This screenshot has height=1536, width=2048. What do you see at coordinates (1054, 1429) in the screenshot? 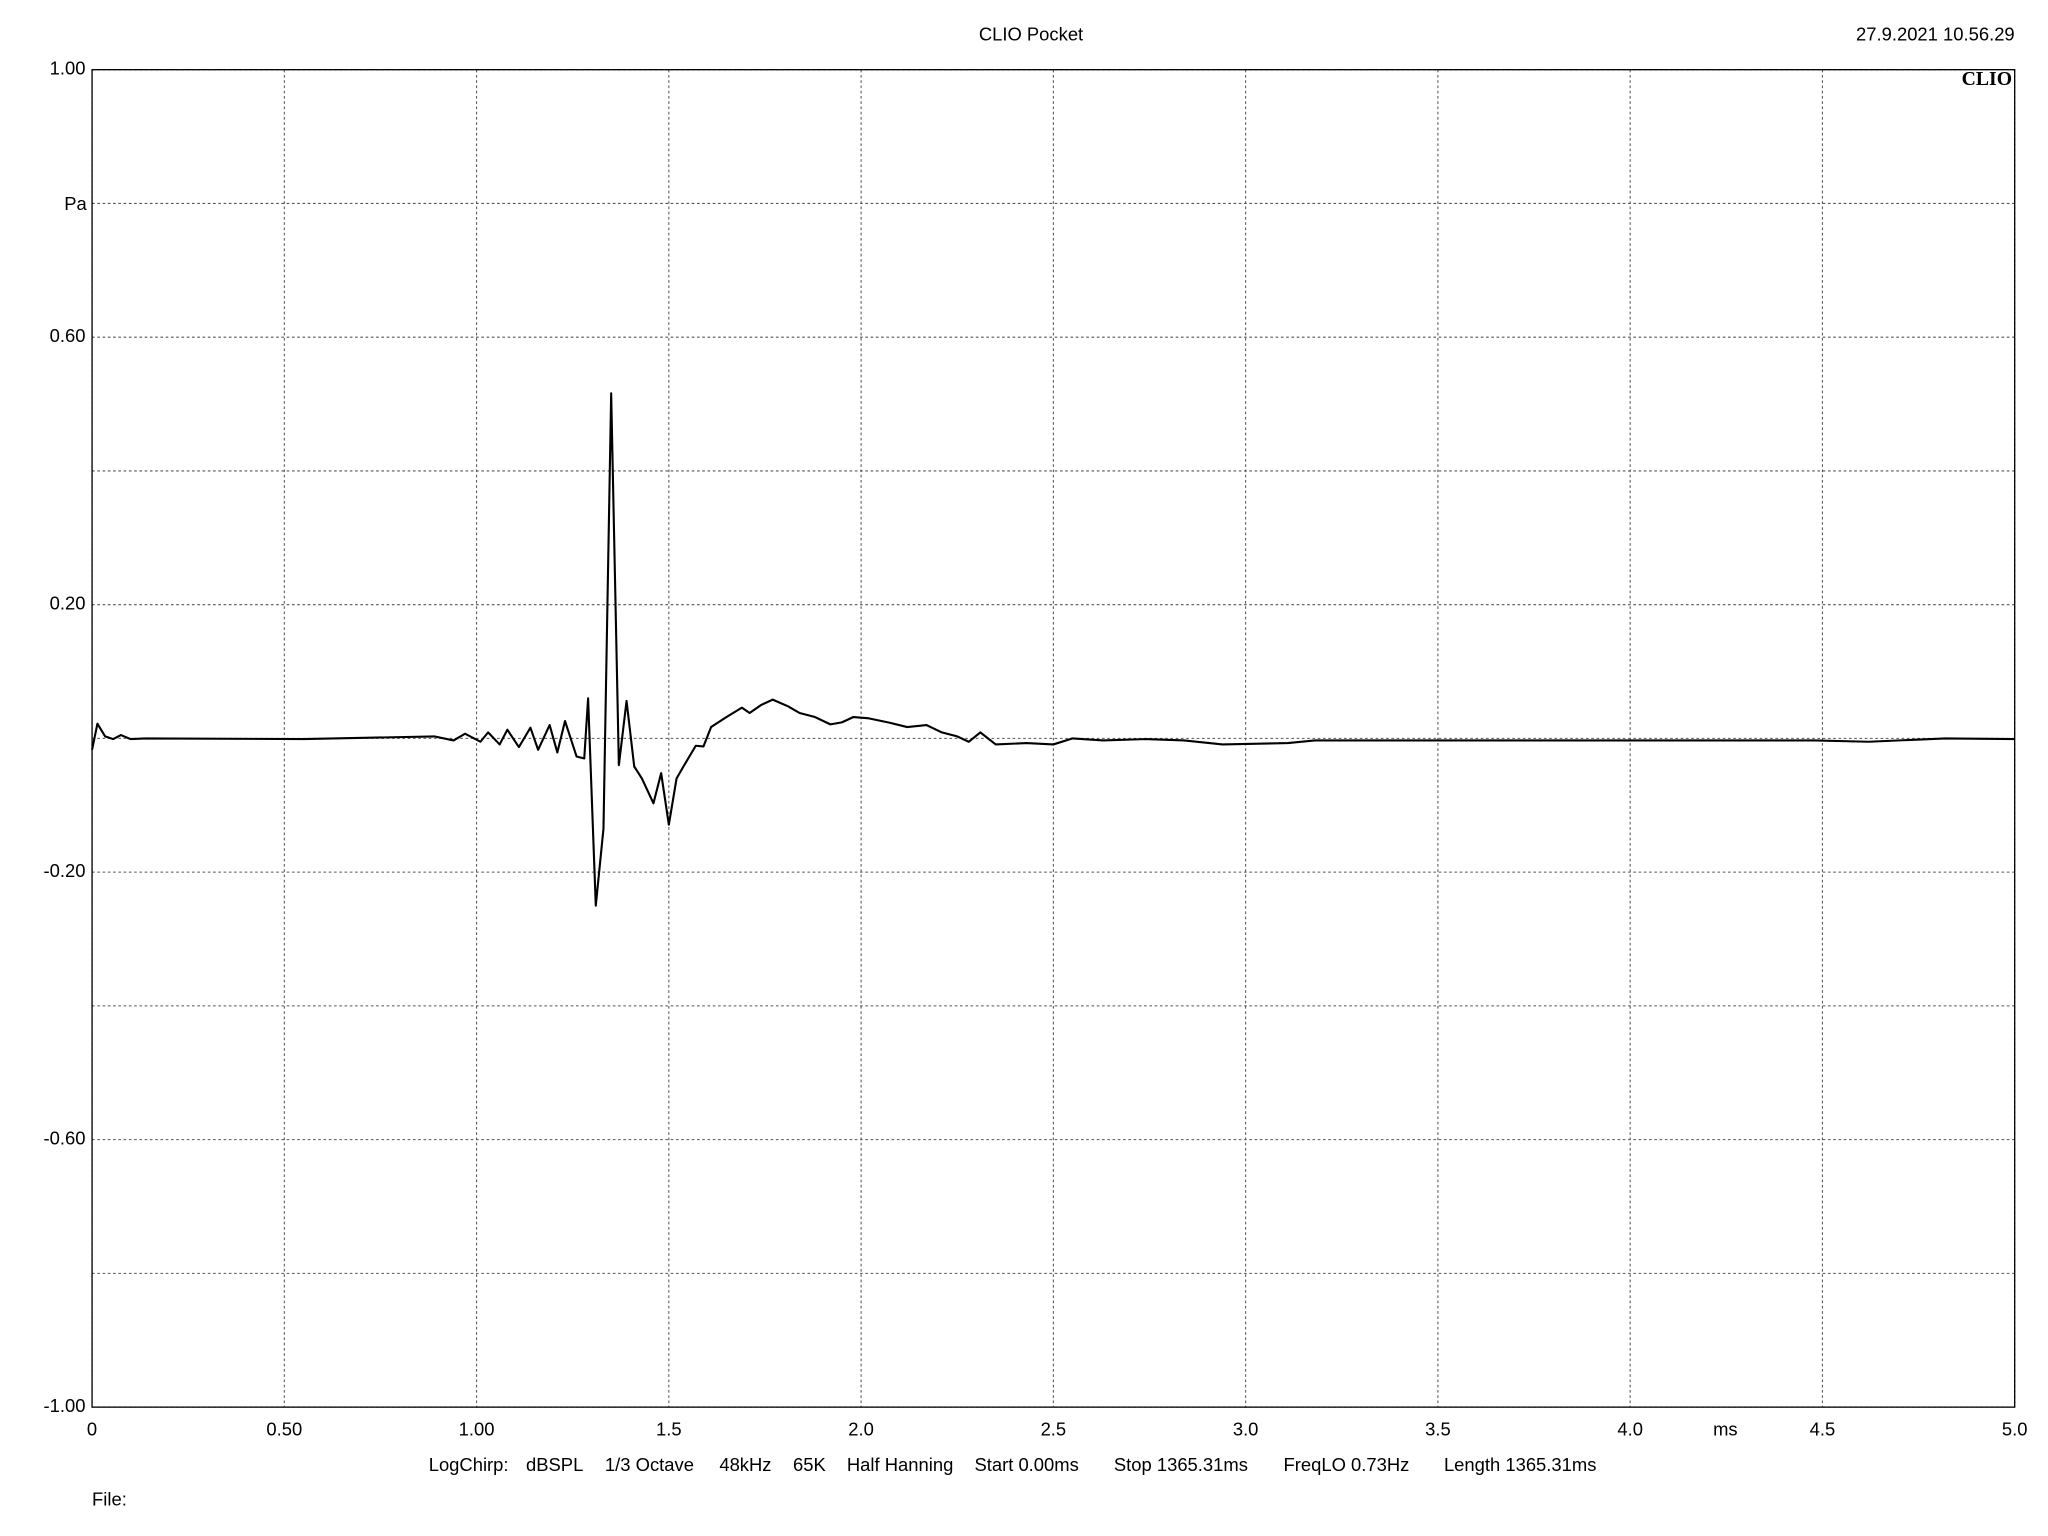
I see `x-tick-label: 2.5` at bounding box center [1054, 1429].